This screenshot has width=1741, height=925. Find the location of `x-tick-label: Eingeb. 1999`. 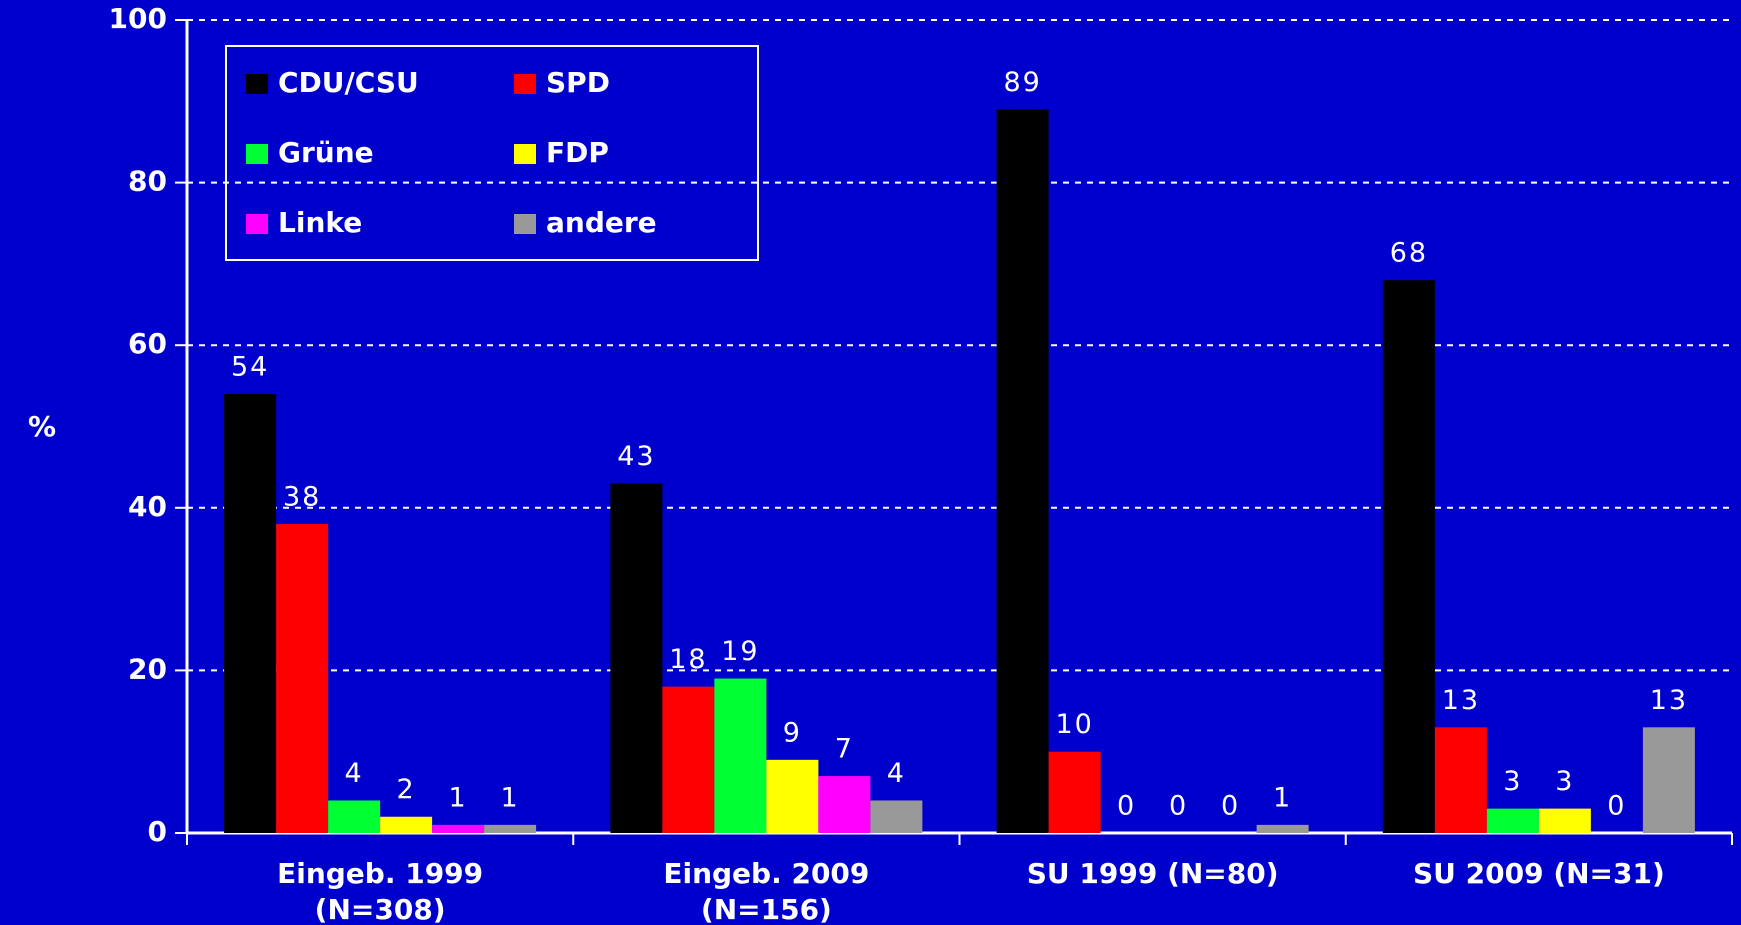

x-tick-label: Eingeb. 1999 is located at coordinates (380, 873).